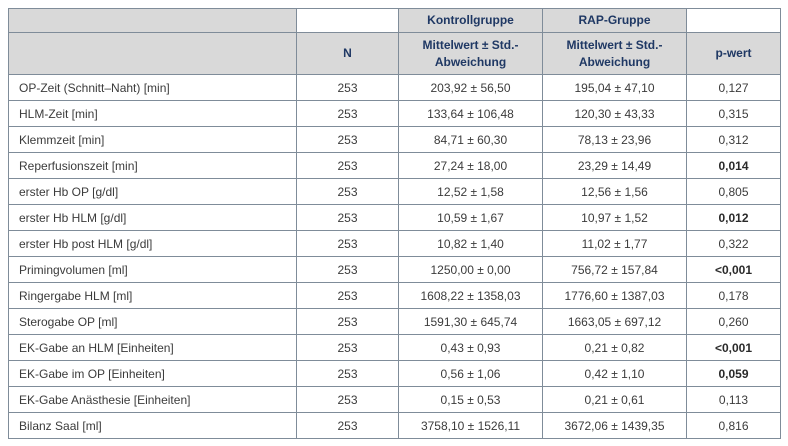 Image resolution: width=788 pixels, height=446 pixels. What do you see at coordinates (470, 399) in the screenshot?
I see `kontrollgruppe-value-cell: 0,15 ± 0,53` at bounding box center [470, 399].